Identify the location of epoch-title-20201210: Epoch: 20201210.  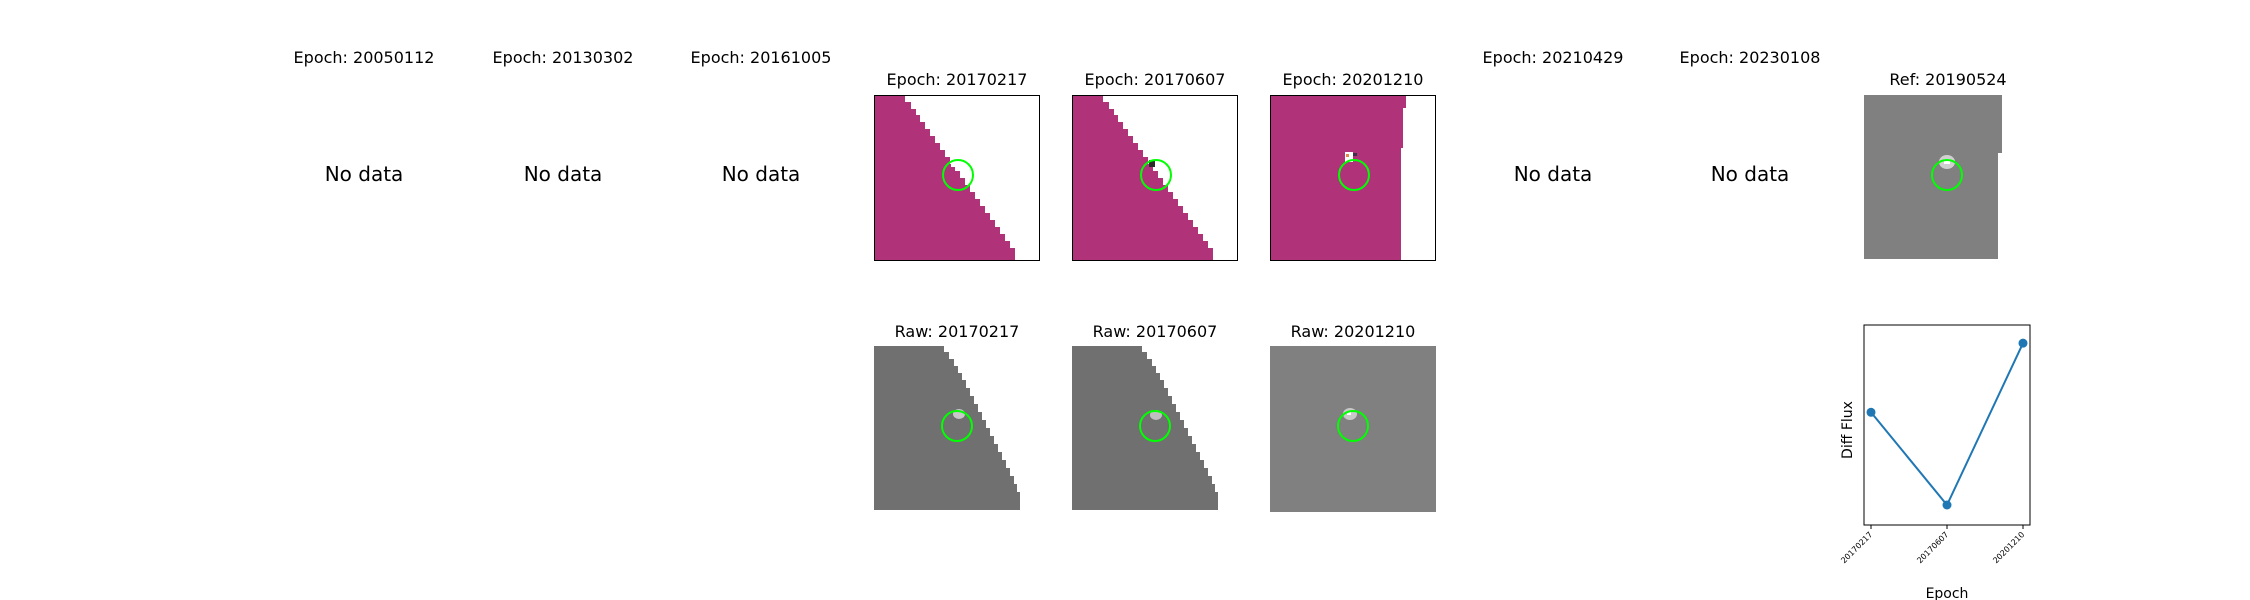
(1353, 79).